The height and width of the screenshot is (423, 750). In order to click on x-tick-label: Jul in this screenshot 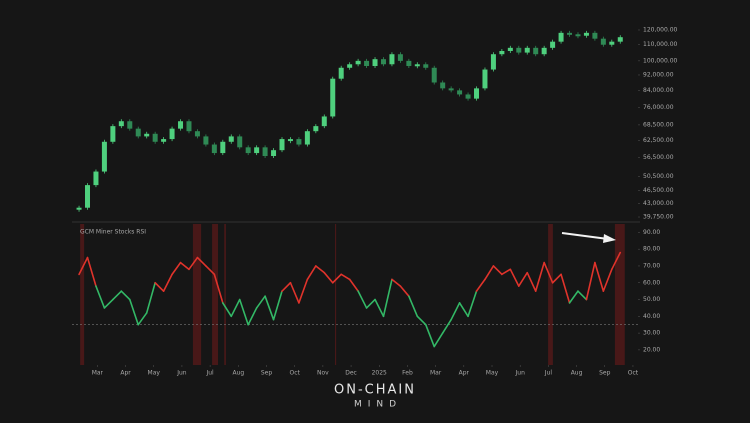, I will do `click(209, 373)`.